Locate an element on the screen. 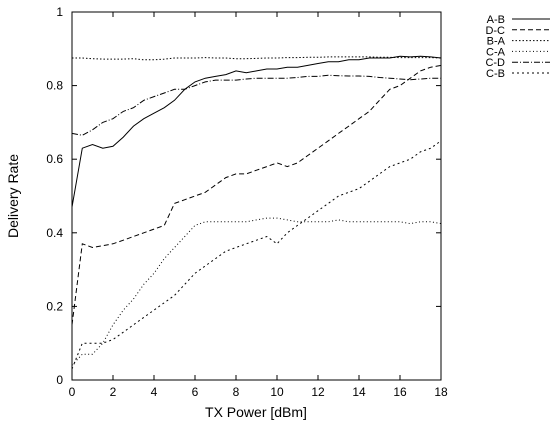  x-tick-label-0: 0 is located at coordinates (72, 392).